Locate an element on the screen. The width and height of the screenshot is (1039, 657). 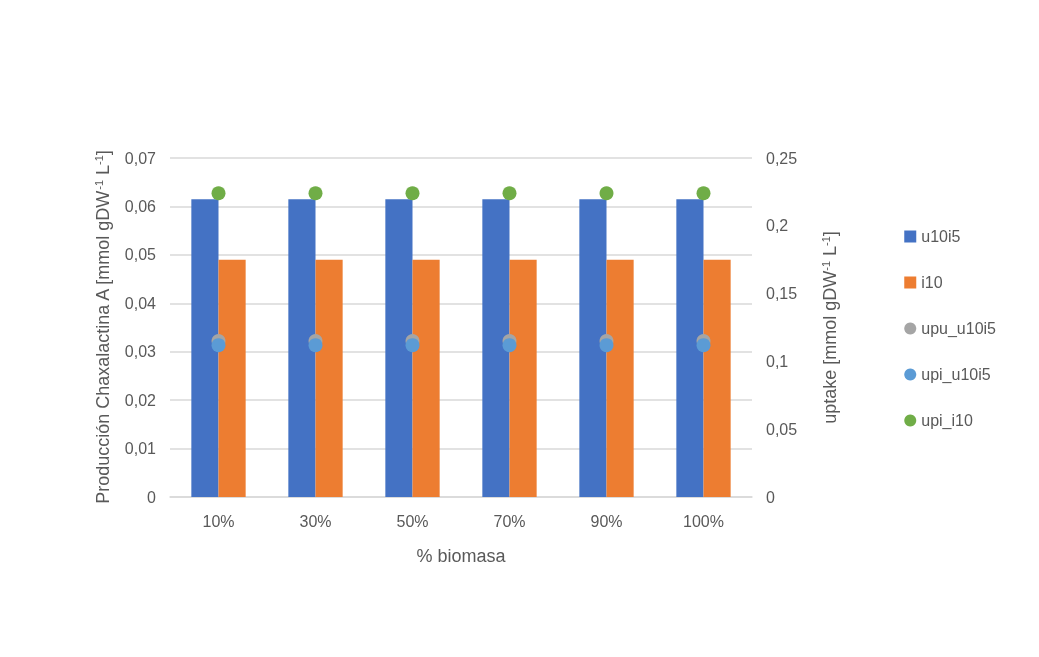
y2-tick-label: 0,05 is located at coordinates (782, 429).